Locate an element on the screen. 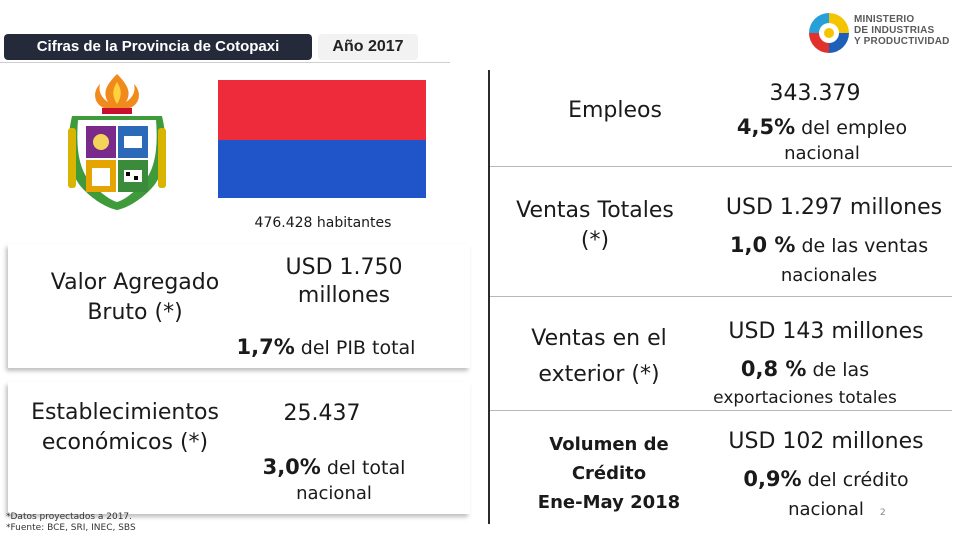  establishments-label-line-2: económicos (*) is located at coordinates (125, 442).